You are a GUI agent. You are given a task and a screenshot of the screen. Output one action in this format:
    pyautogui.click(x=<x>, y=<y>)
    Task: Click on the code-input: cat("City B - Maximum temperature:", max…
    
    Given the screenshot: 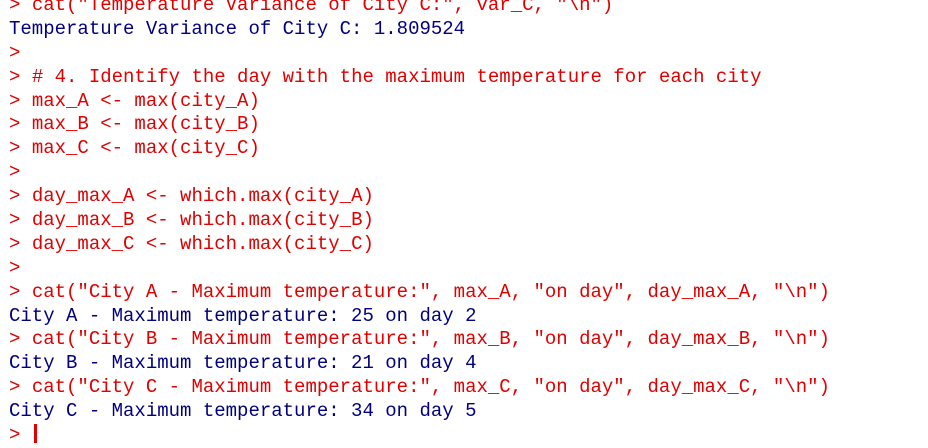 What is the action you would take?
    pyautogui.click(x=430, y=339)
    